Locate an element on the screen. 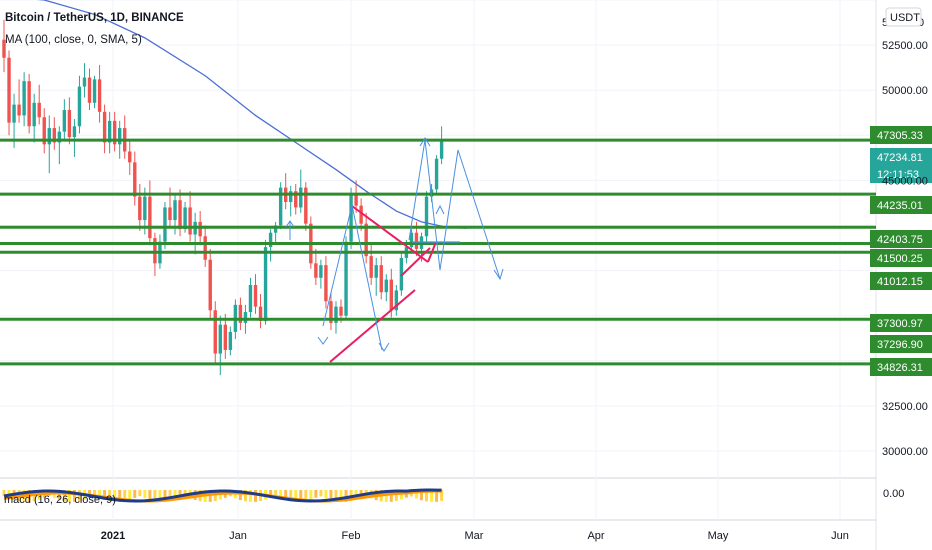 This screenshot has width=932, height=550. time-axis: 2021 Jan Feb Mar Apr May Jun is located at coordinates (475, 536).